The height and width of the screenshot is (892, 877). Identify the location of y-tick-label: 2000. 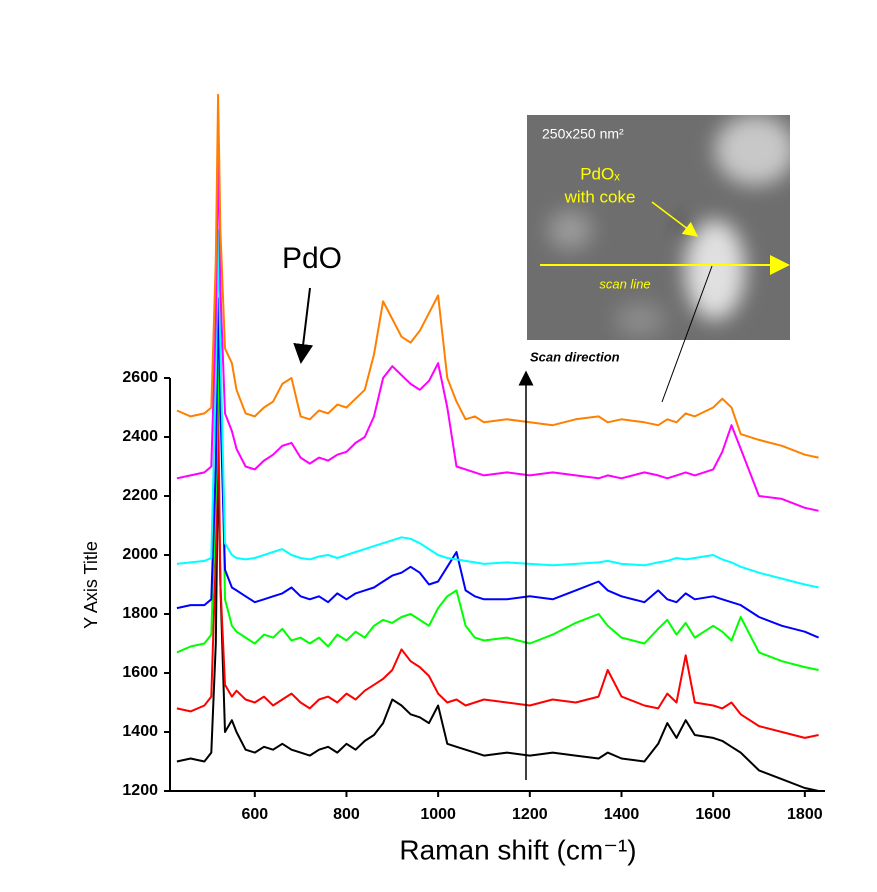
(140, 554).